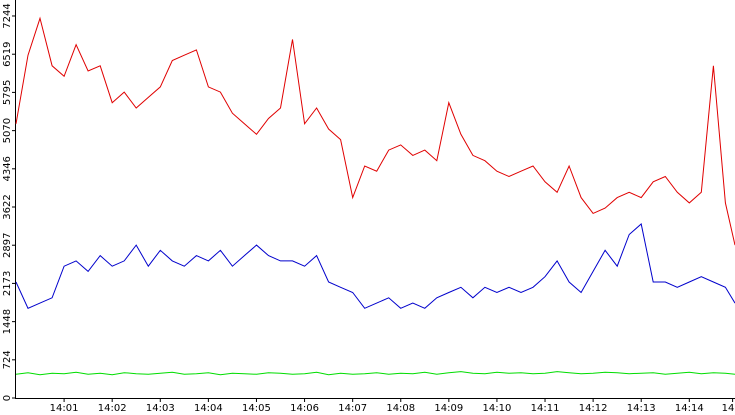 This screenshot has width=735, height=415. Describe the element at coordinates (7, 168) in the screenshot. I see `y-tick-label: 4346` at that location.